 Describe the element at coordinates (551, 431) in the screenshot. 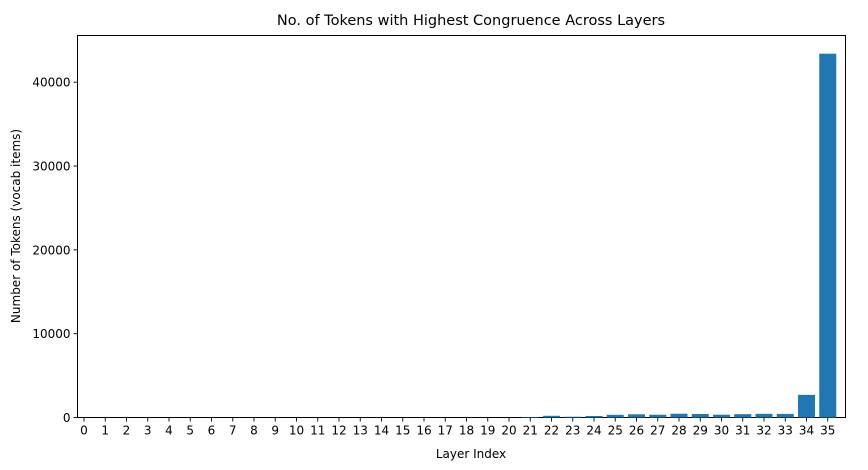

I see `x-tick-label: 22` at that location.